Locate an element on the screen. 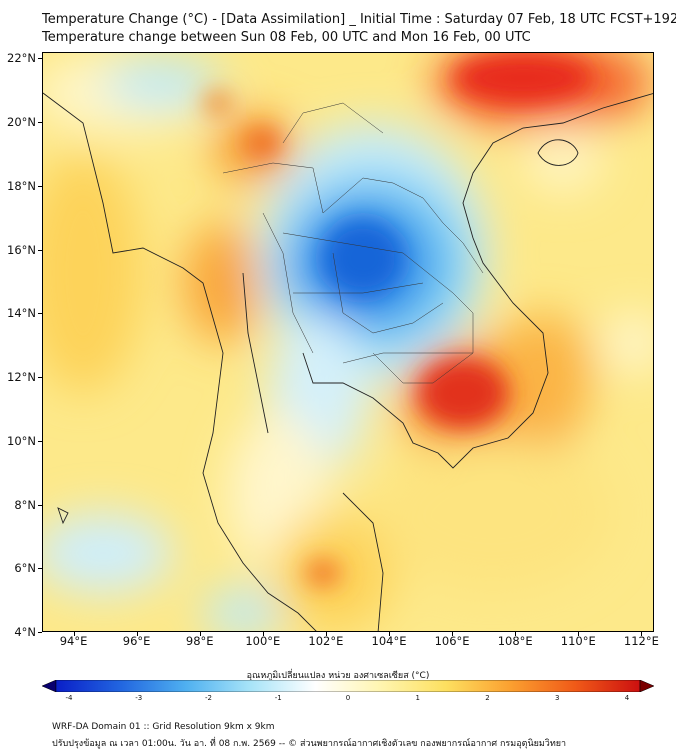  lon-label: 110°E is located at coordinates (578, 641).